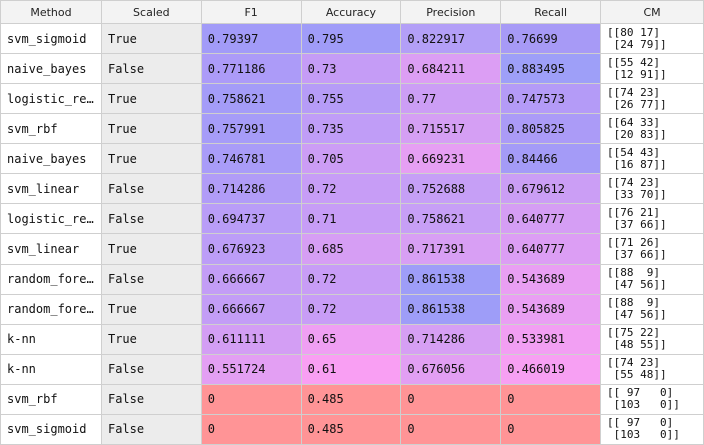  I want to click on confusion-matrix-cell: [[80 17] [24 79]], so click(652, 38).